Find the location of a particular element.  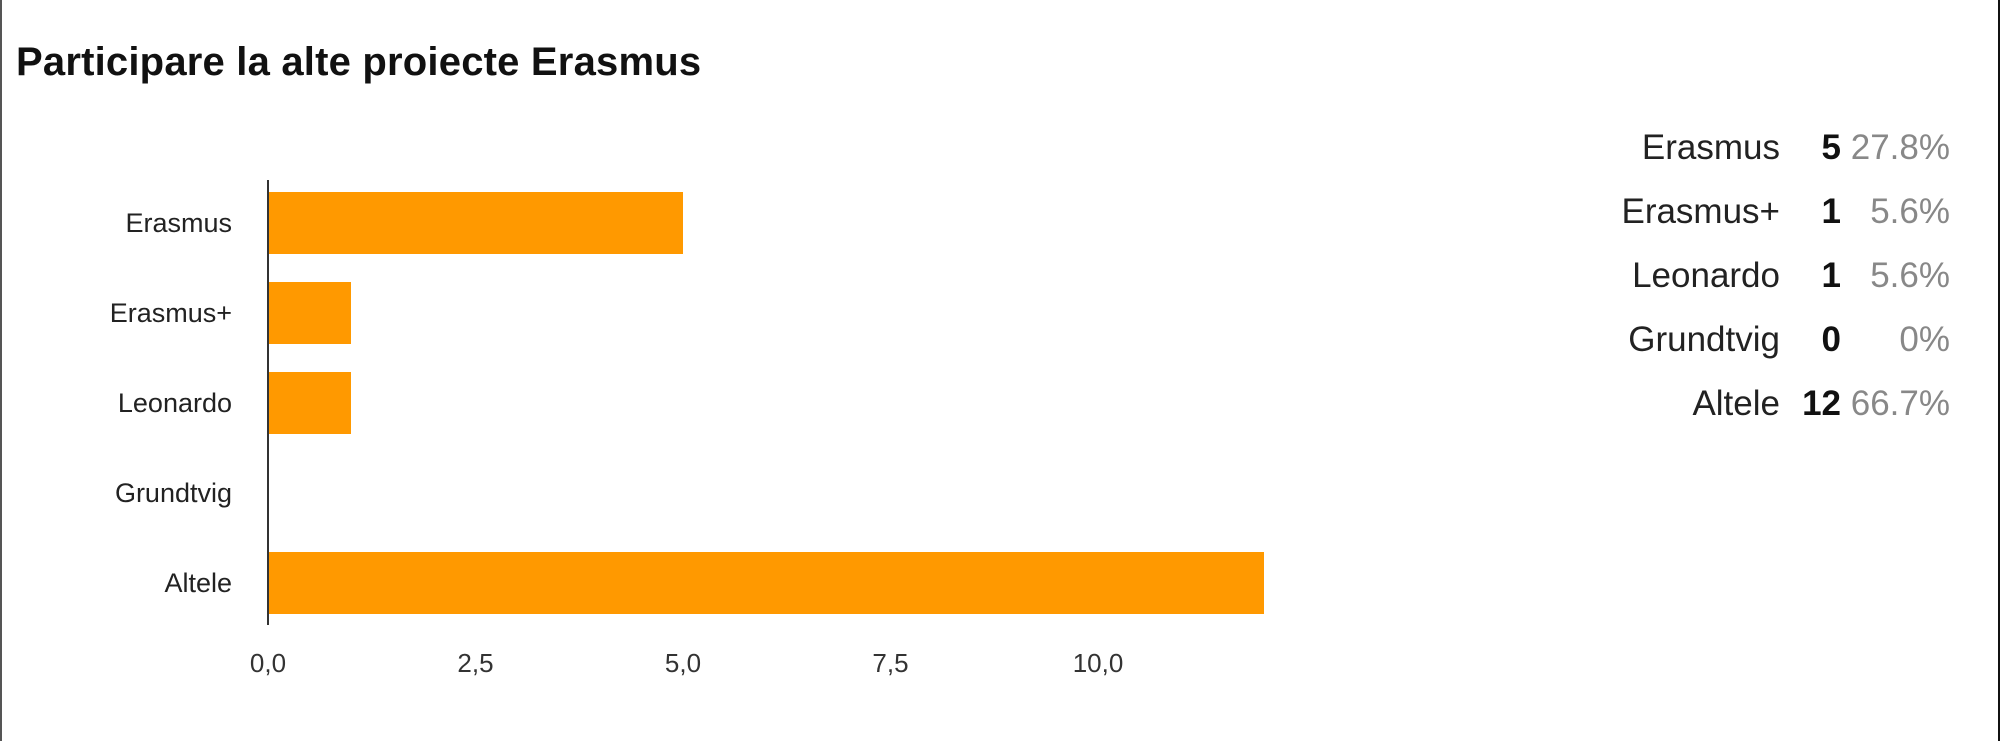

x-tick-label: 2,5 is located at coordinates (475, 663).